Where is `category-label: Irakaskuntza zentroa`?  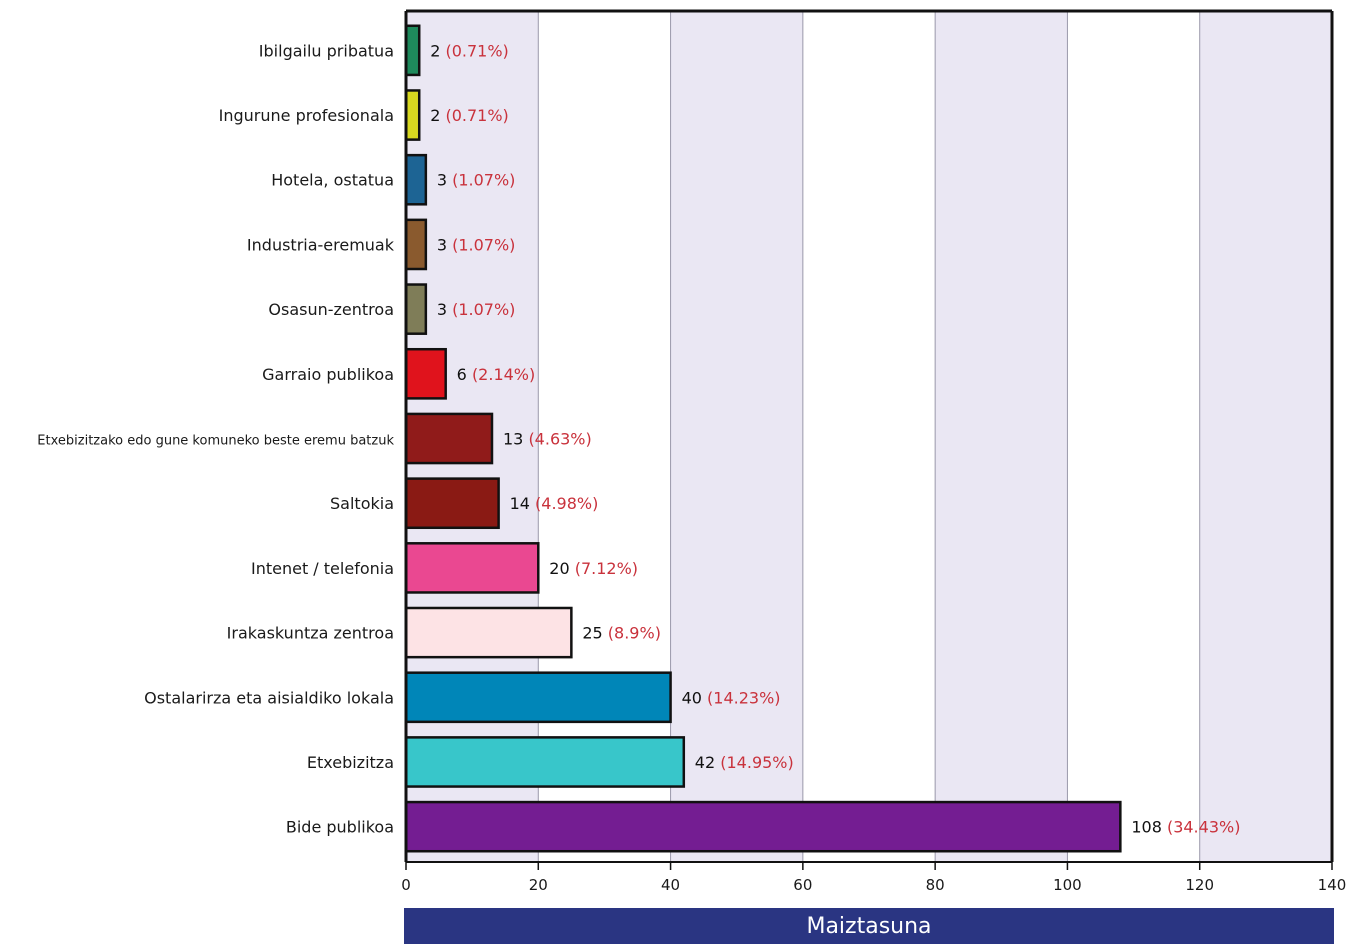
category-label: Irakaskuntza zentroa is located at coordinates (310, 633).